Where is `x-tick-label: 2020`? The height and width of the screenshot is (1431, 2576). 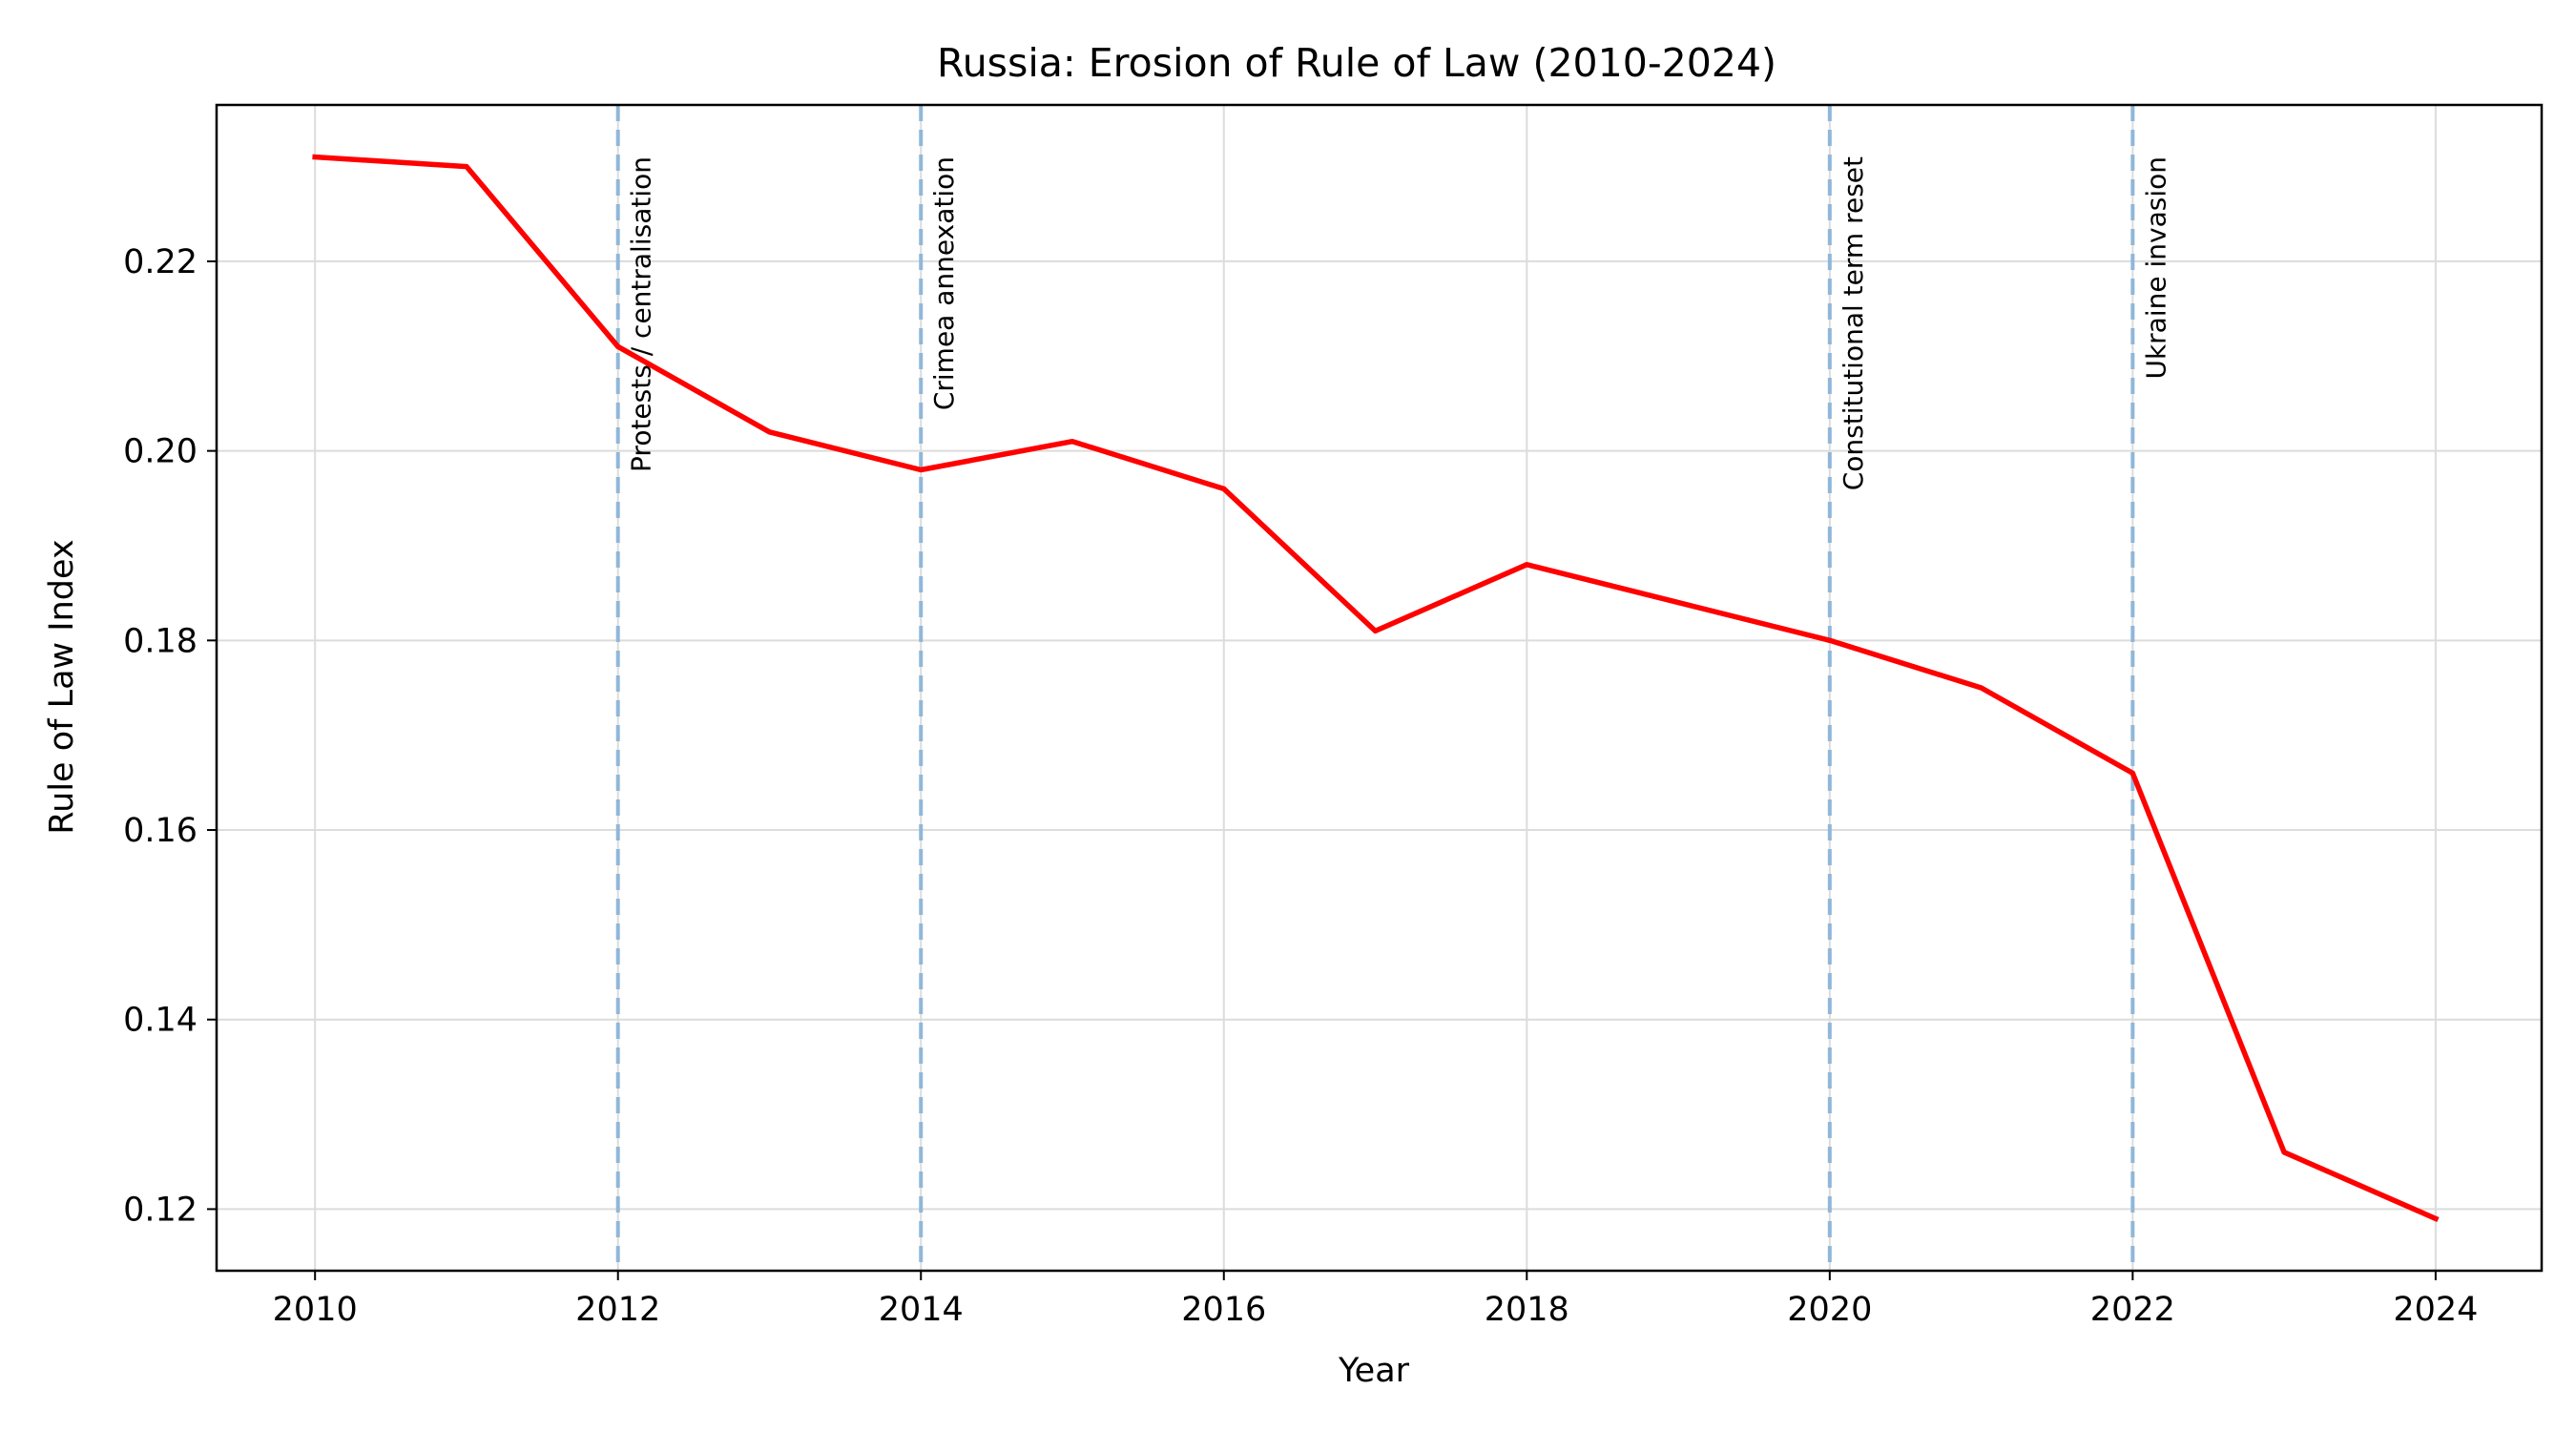
x-tick-label: 2020 is located at coordinates (1829, 1310).